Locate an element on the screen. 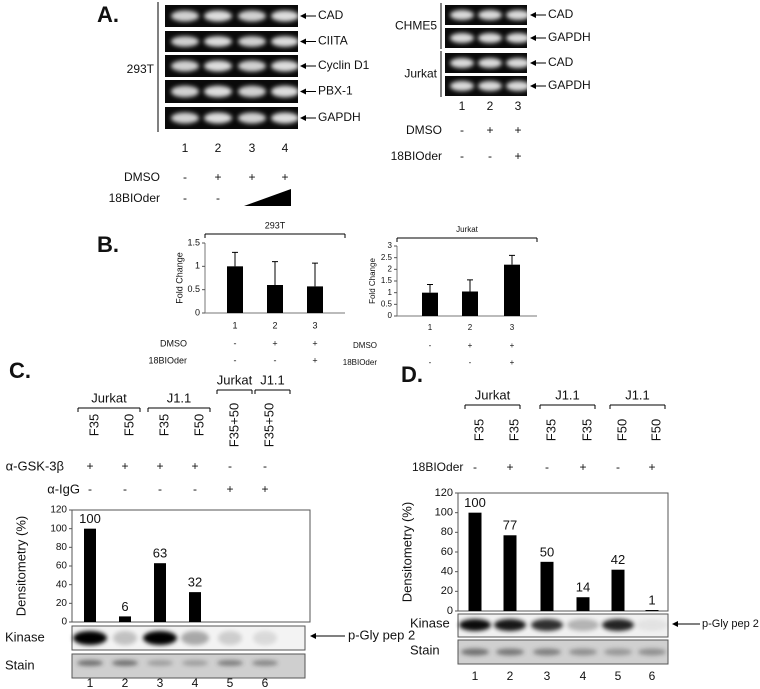 The height and width of the screenshot is (689, 760). value-label: 50 is located at coordinates (547, 551).